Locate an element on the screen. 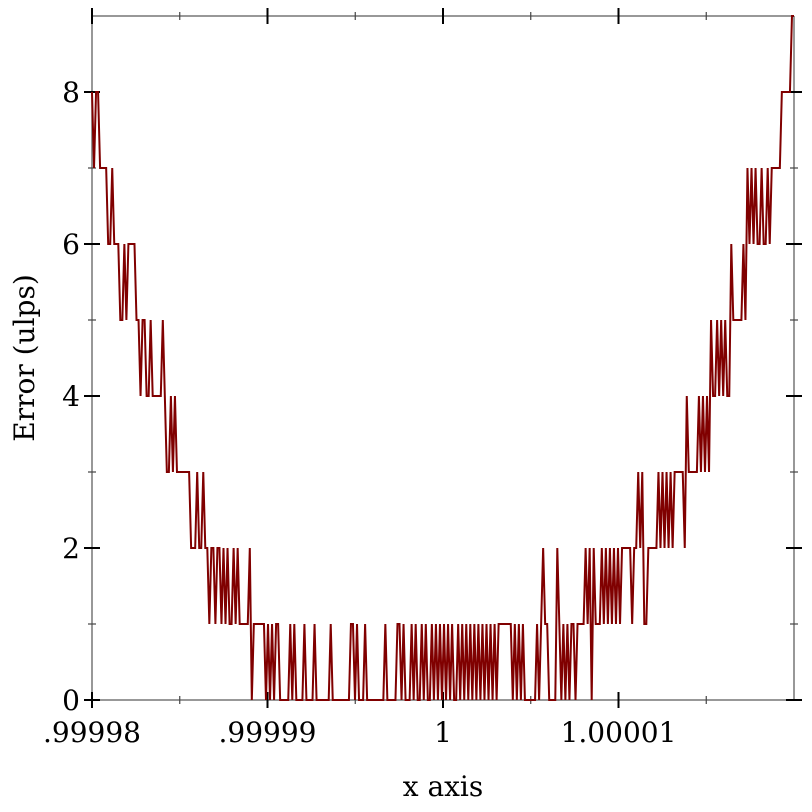 The height and width of the screenshot is (812, 812). x-tick-label: 1.00001 is located at coordinates (619, 732).